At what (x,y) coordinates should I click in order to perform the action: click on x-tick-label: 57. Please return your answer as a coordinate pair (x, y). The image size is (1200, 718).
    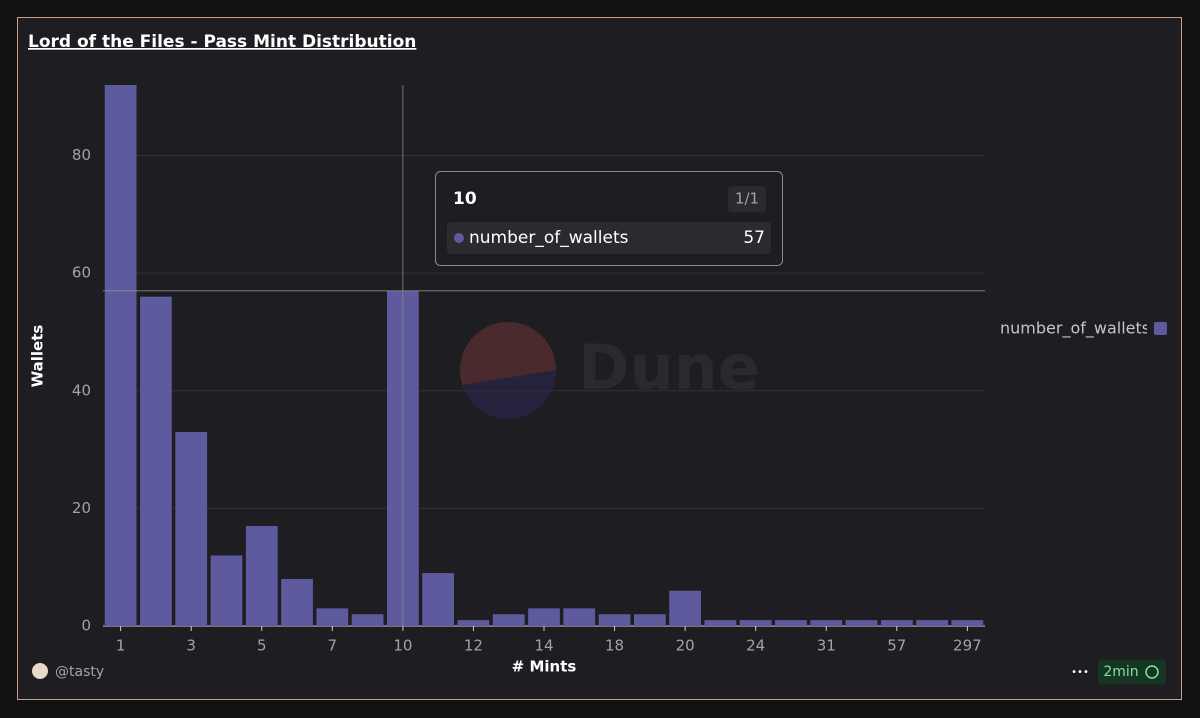
    Looking at the image, I should click on (896, 646).